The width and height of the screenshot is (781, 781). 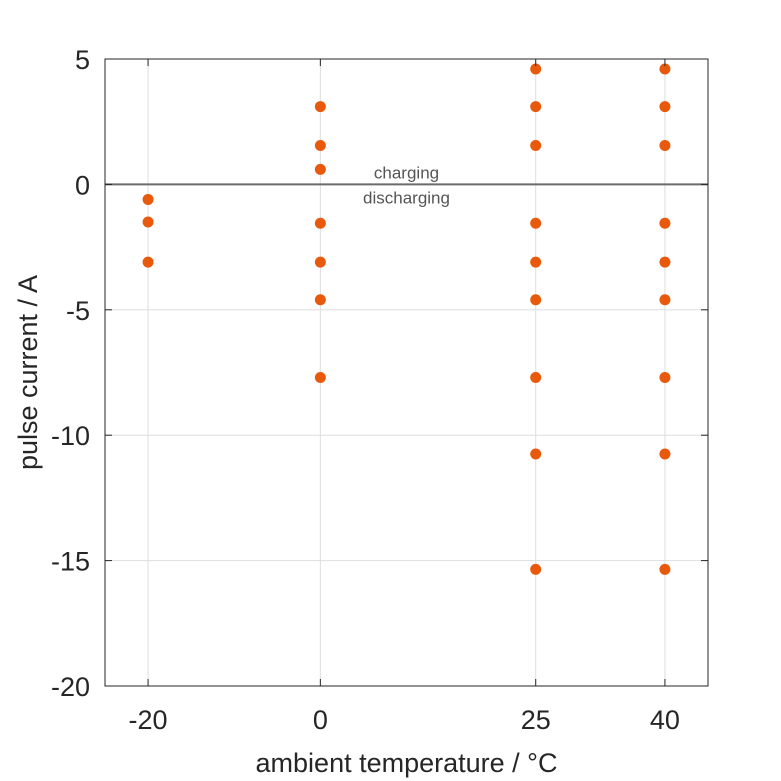 I want to click on y-tick-label: -20, so click(x=70, y=687).